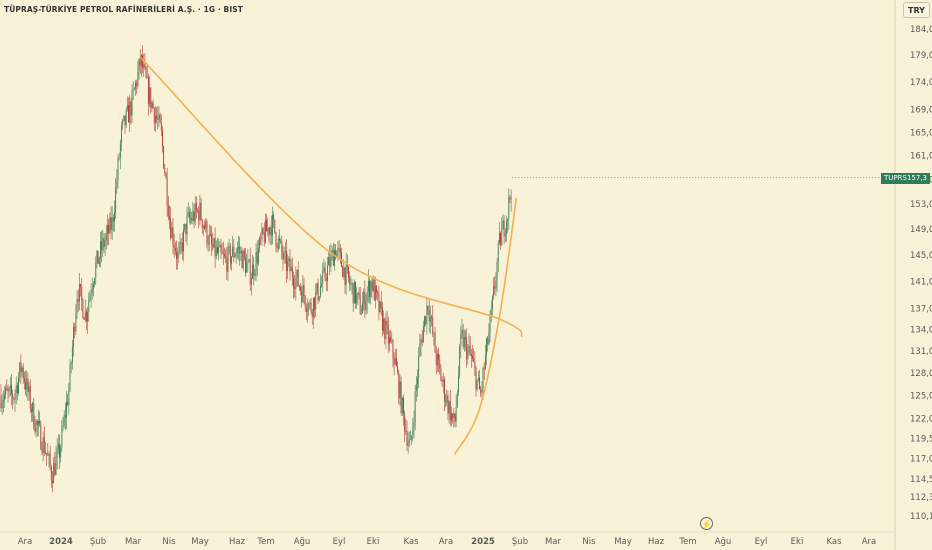  I want to click on y-tick-label: 153,0, so click(921, 205).